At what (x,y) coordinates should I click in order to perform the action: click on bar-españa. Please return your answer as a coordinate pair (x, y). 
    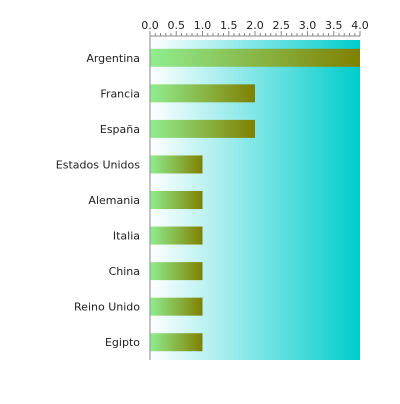
    Looking at the image, I should click on (202, 128).